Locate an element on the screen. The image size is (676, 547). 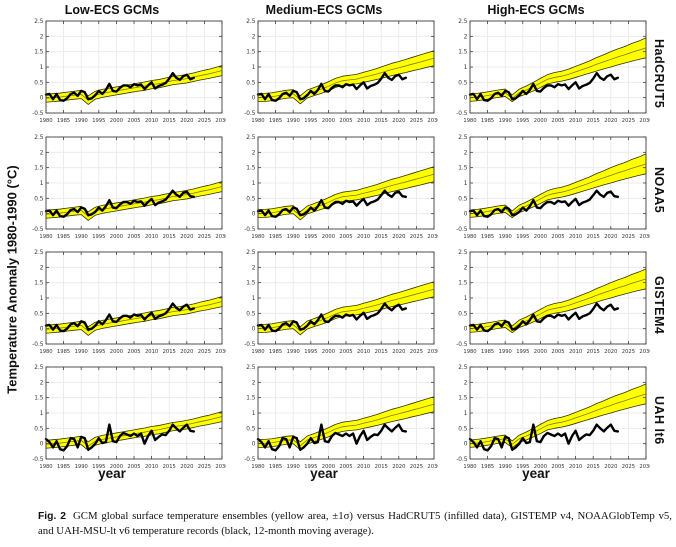
column-title-low-ecs: Low-ECS GCMs is located at coordinates (112, 10).